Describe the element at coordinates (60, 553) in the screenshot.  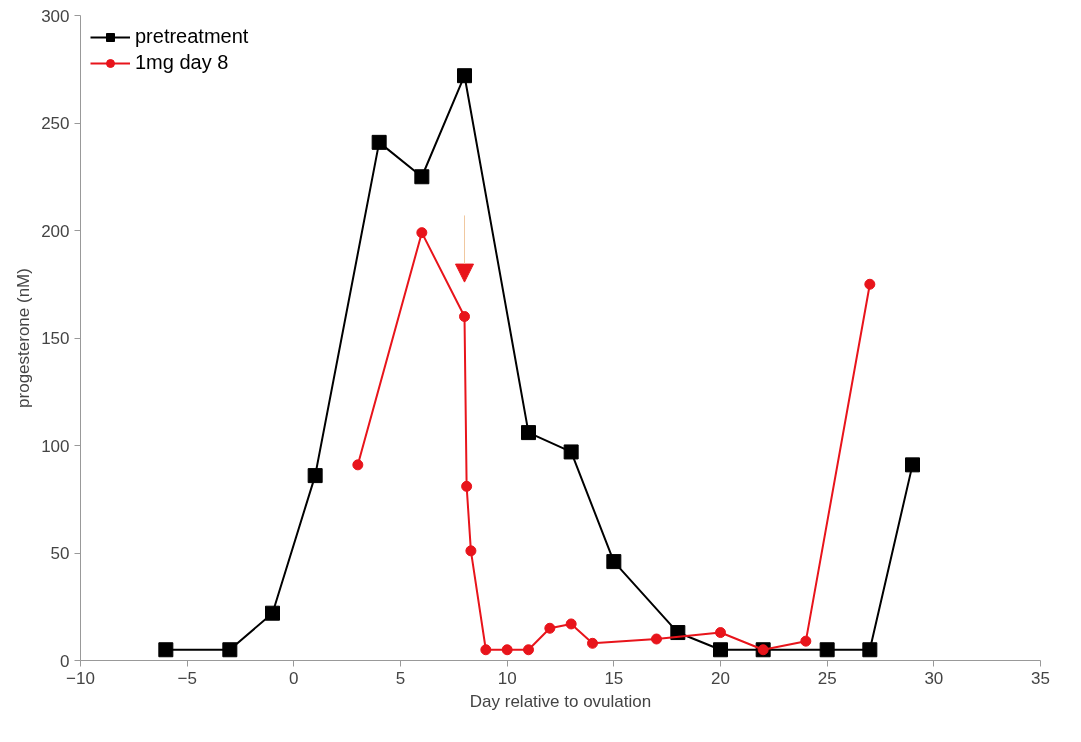
I see `y-tick-label: 50` at that location.